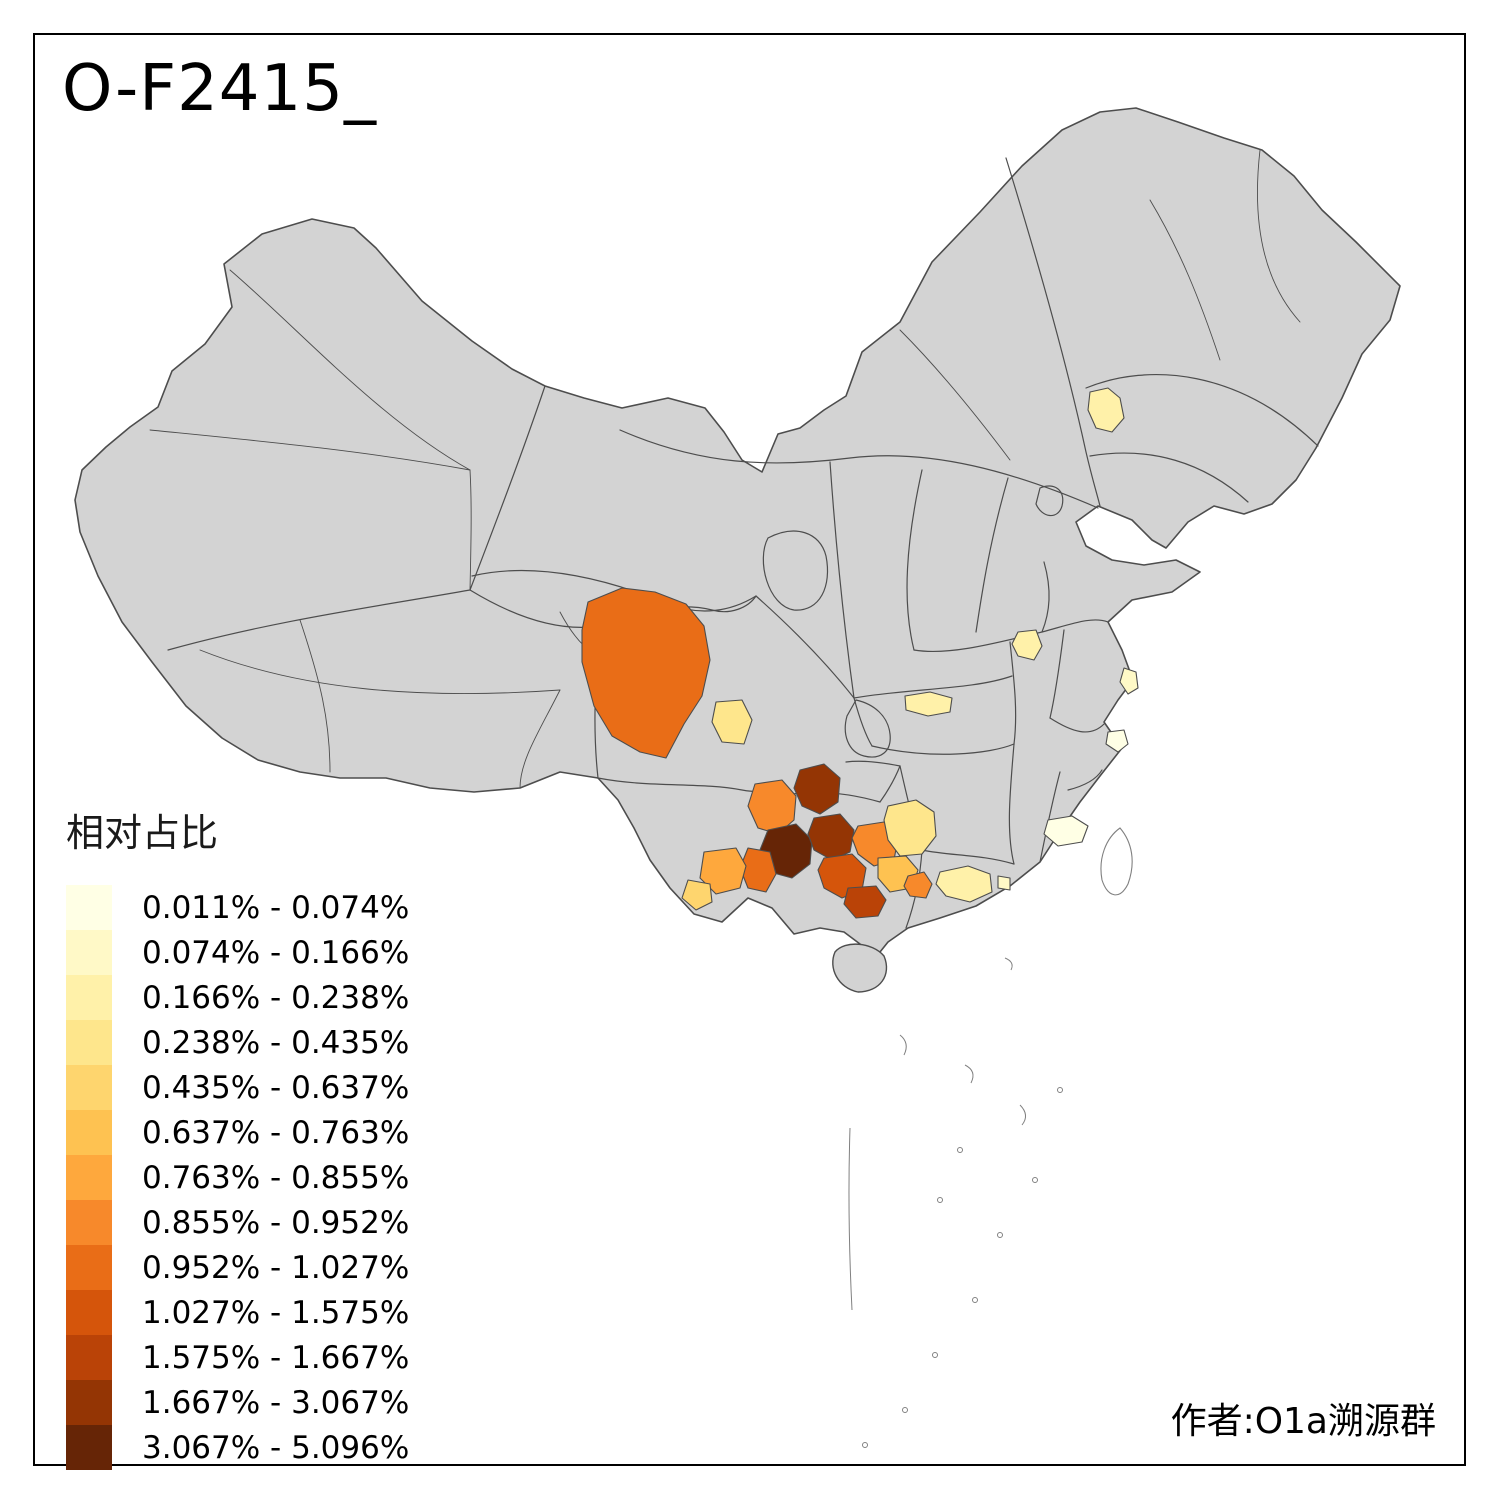 This screenshot has height=1500, width=1500. I want to click on legend-label: 0.011% - 0.074%, so click(276, 907).